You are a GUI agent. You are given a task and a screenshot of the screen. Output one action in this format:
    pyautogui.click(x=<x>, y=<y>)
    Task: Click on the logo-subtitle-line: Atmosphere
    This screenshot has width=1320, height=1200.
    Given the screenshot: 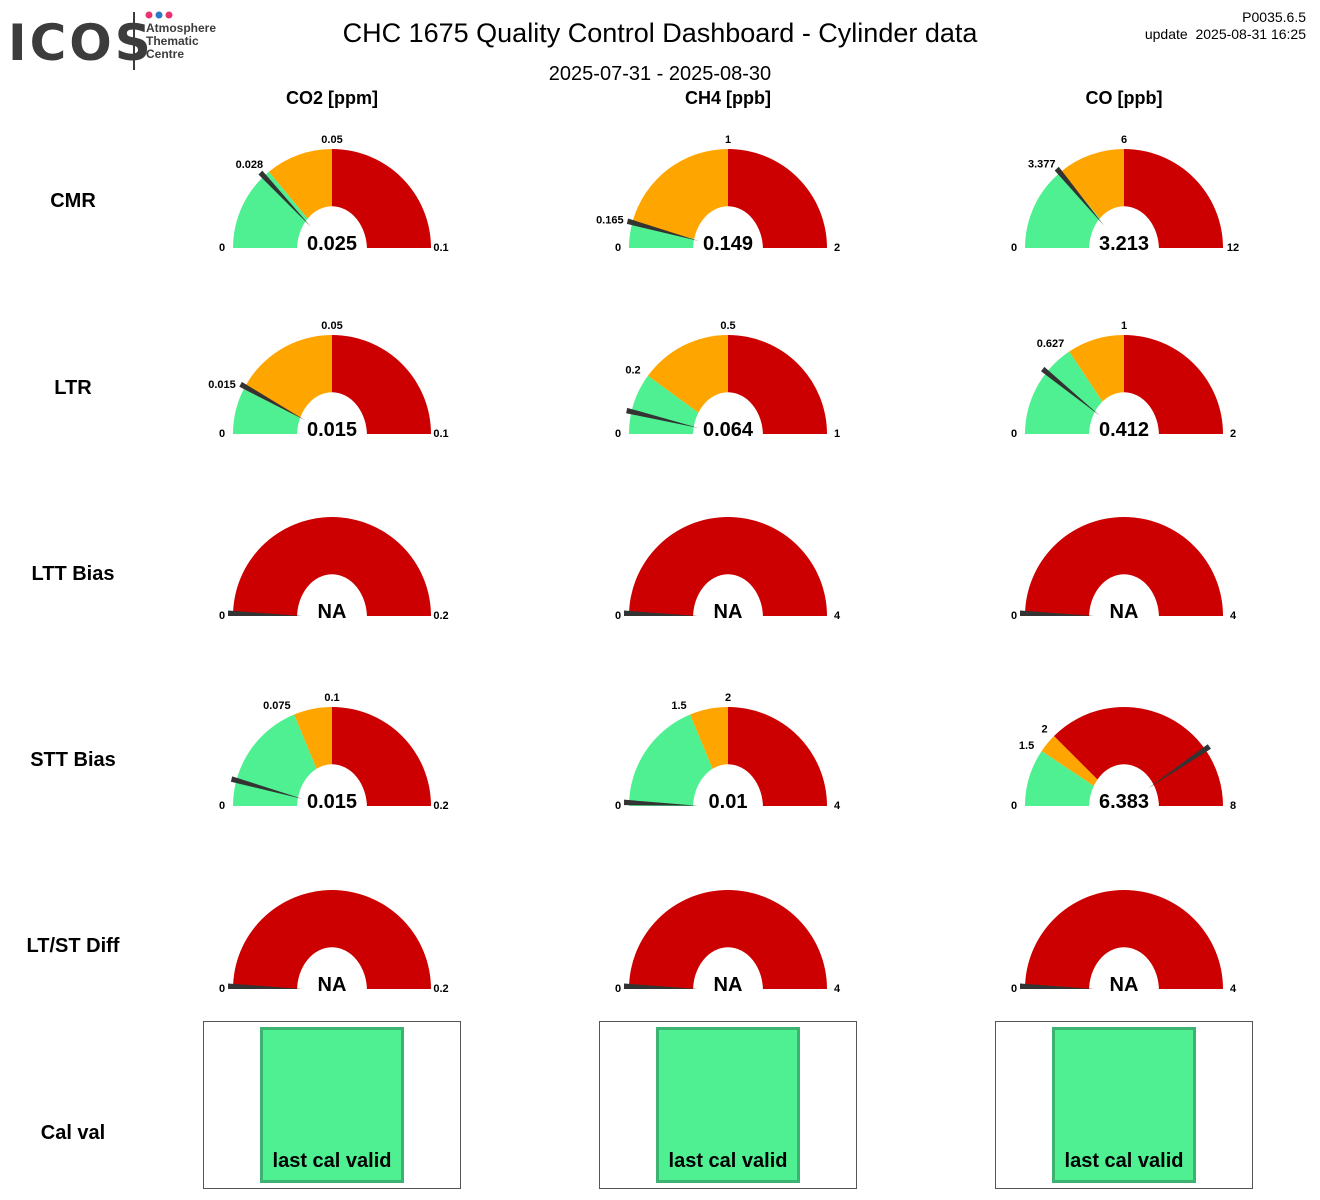 What is the action you would take?
    pyautogui.click(x=181, y=28)
    